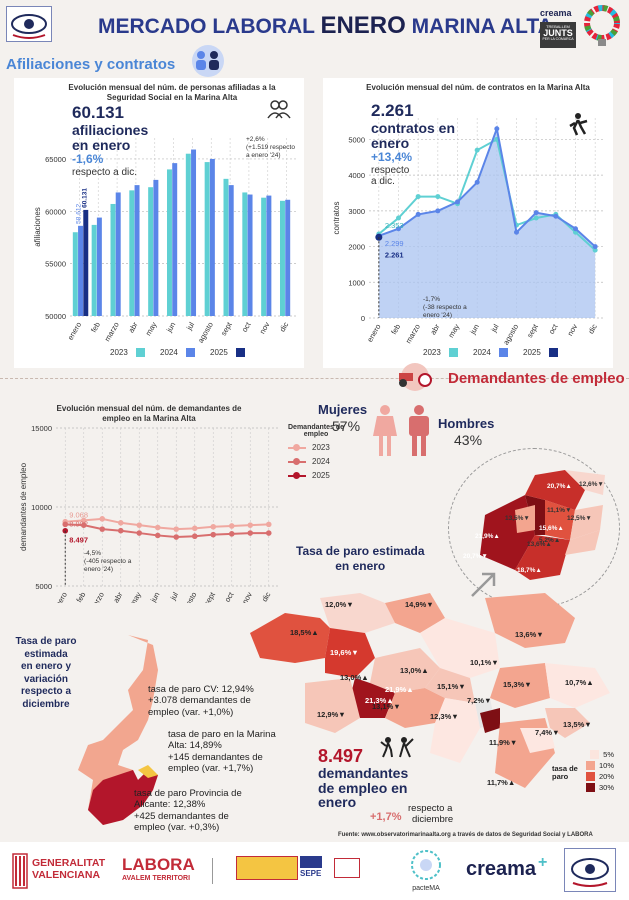 This screenshot has width=629, height=900. Describe the element at coordinates (600, 776) in the screenshot. I see `map-legend-item: 20%` at that location.